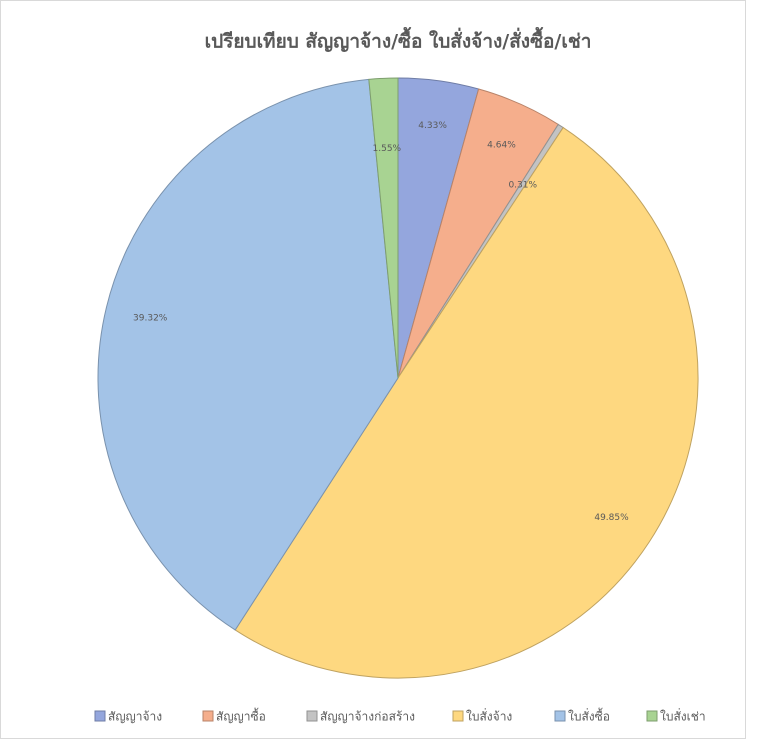  What do you see at coordinates (611, 518) in the screenshot?
I see `data-label: 49.85%` at bounding box center [611, 518].